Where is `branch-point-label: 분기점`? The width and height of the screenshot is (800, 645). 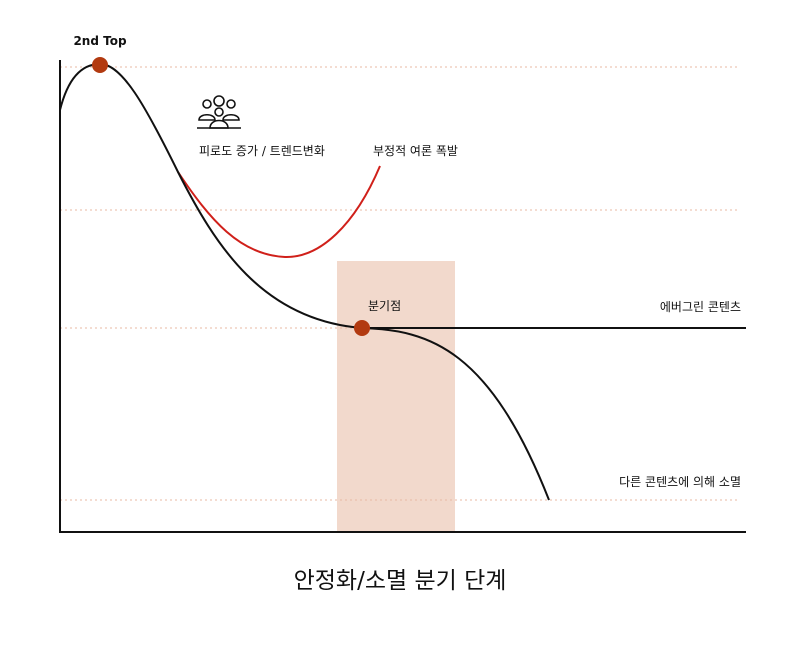 branch-point-label: 분기점 is located at coordinates (384, 306).